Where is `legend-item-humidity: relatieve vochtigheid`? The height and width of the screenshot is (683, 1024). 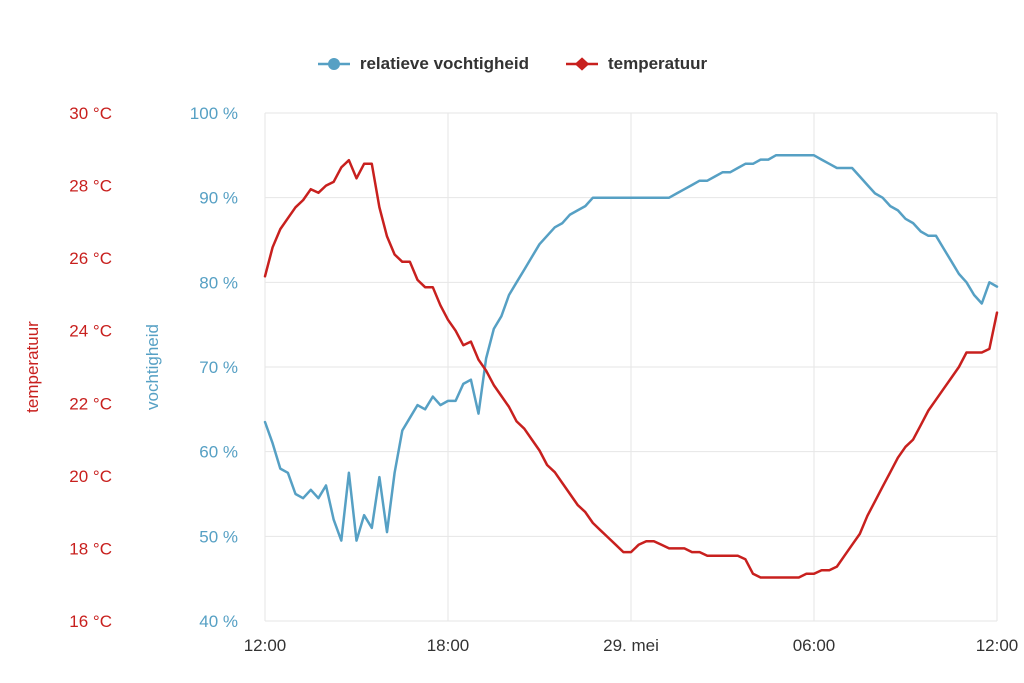
legend-item-humidity: relatieve vochtigheid is located at coordinates (423, 64).